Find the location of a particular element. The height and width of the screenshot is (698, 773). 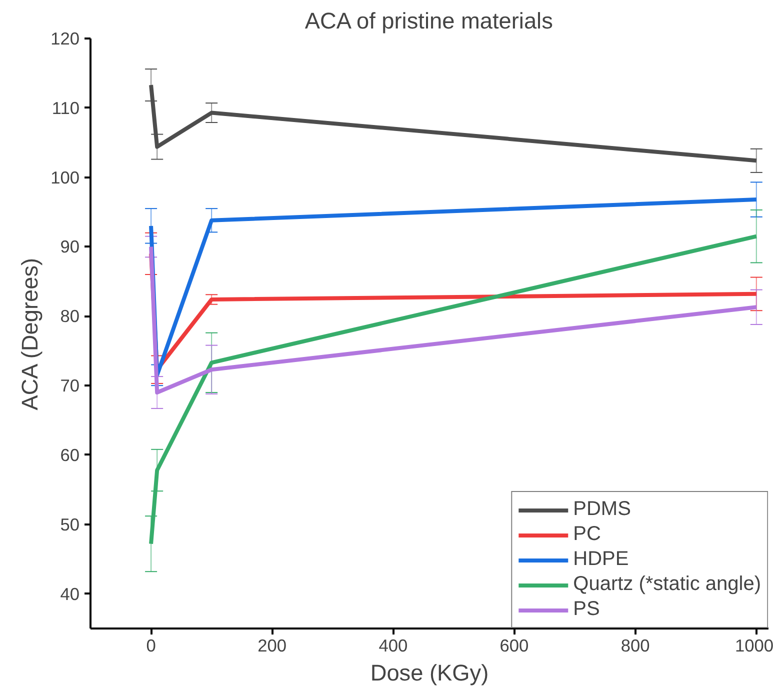

x-tick-label: 1000 is located at coordinates (753, 646).